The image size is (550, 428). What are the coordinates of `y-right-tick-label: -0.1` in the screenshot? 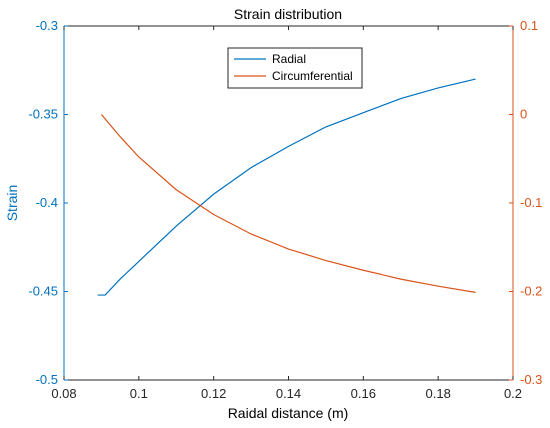 It's located at (531, 202).